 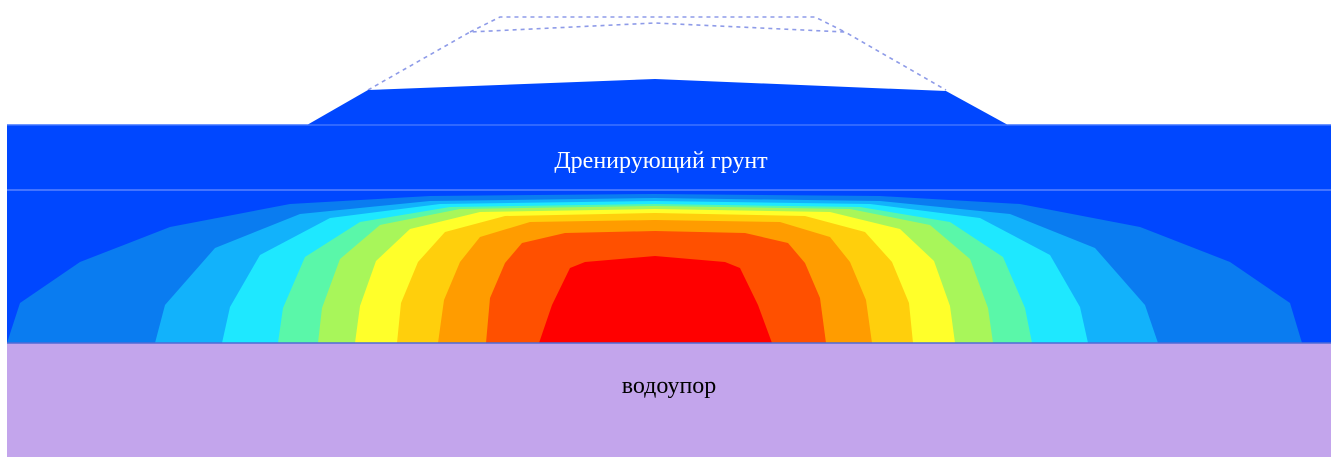 I want to click on embankment-outline, so click(x=657, y=53).